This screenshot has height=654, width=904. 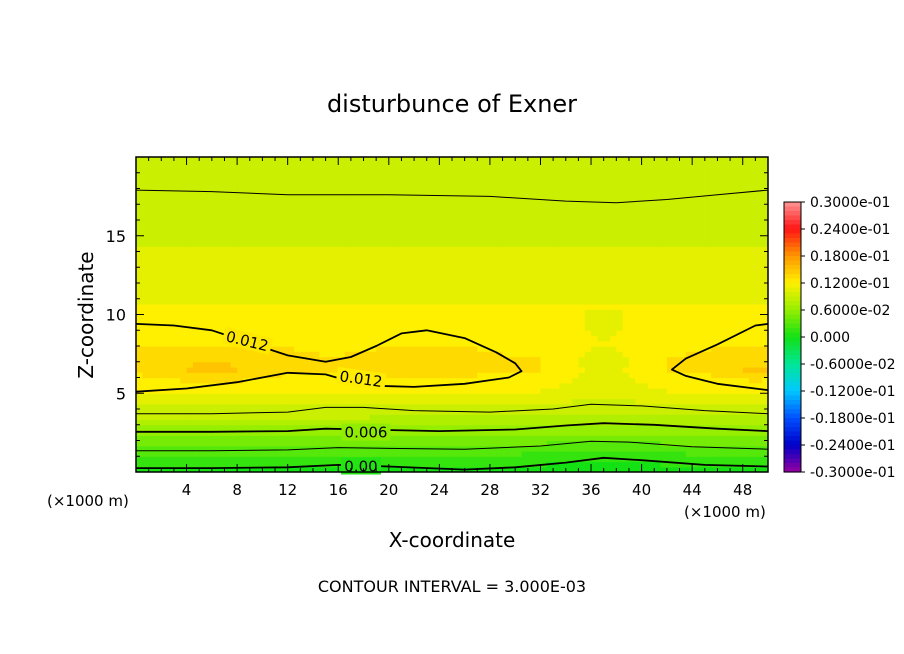 What do you see at coordinates (86, 314) in the screenshot?
I see `y-axis-label: Z-coordinate` at bounding box center [86, 314].